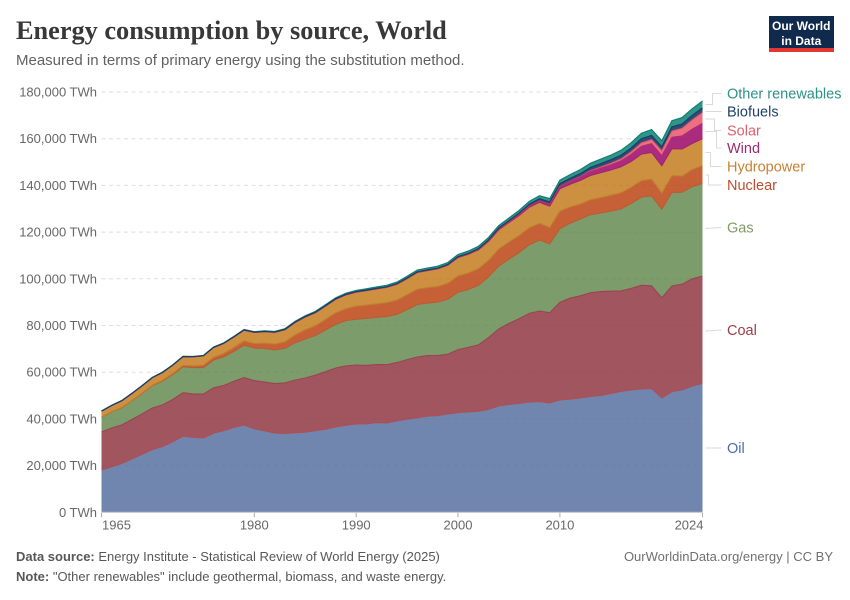 The width and height of the screenshot is (850, 600). What do you see at coordinates (61, 325) in the screenshot?
I see `svg-text: 80,000 TWh` at bounding box center [61, 325].